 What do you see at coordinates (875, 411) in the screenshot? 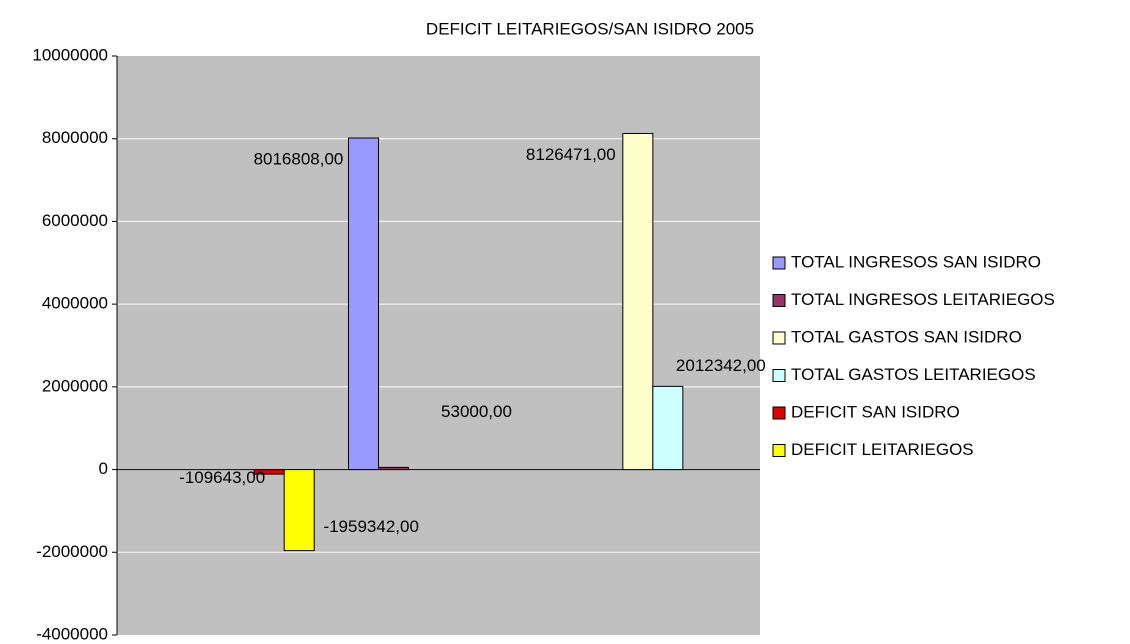
I see `legend-label: DEFICIT SAN ISIDRO` at bounding box center [875, 411].